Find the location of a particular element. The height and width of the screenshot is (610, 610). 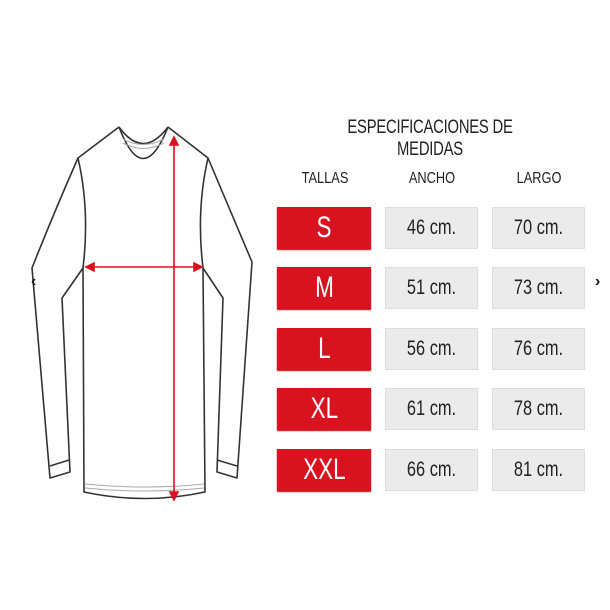

width-value: 56 cm. is located at coordinates (431, 348).